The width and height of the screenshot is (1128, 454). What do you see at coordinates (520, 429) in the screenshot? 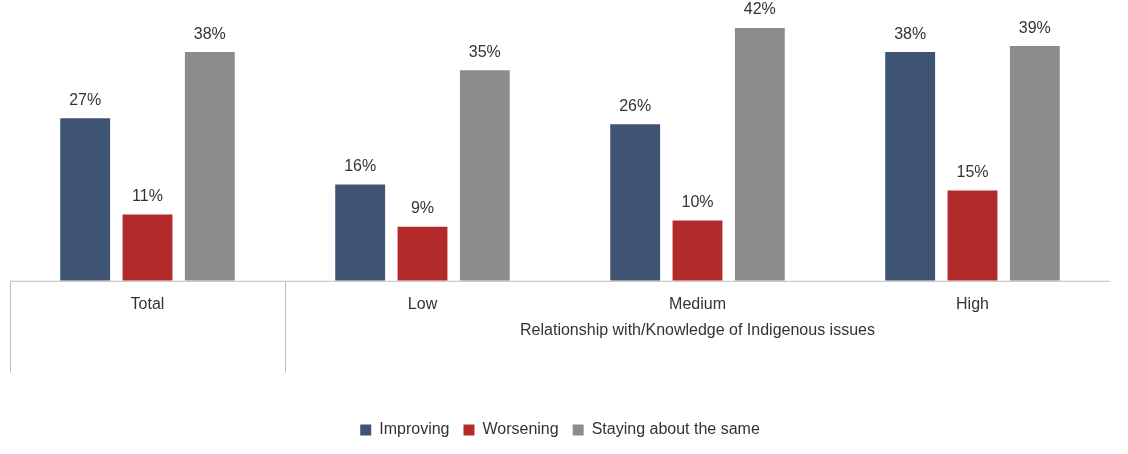
I see `legend-label: Worsening` at bounding box center [520, 429].